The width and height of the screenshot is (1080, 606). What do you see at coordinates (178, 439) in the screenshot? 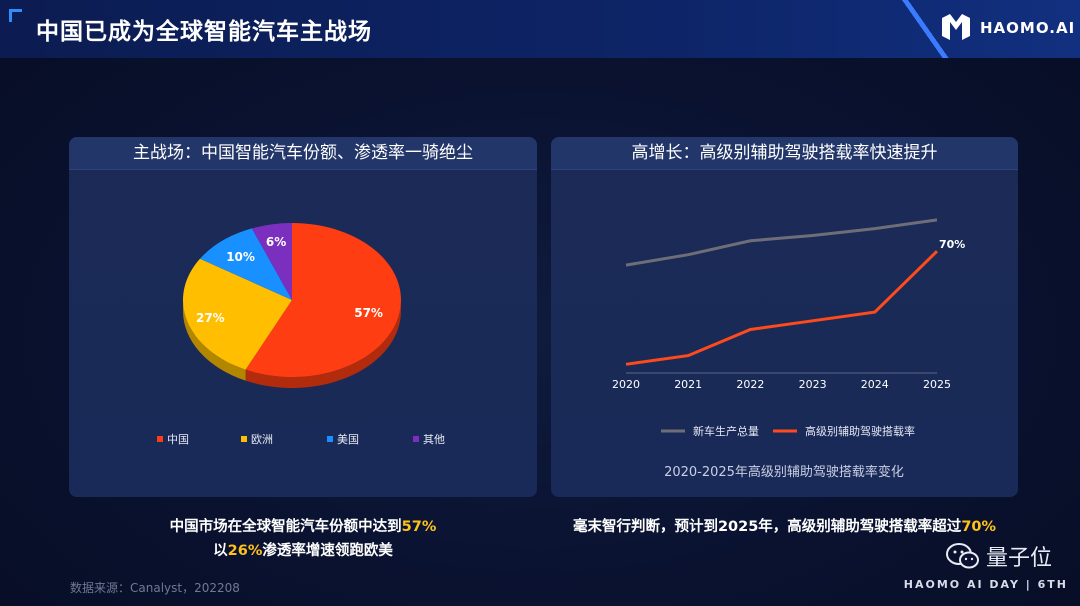
I see `legend-label-中国: 中国` at bounding box center [178, 439].